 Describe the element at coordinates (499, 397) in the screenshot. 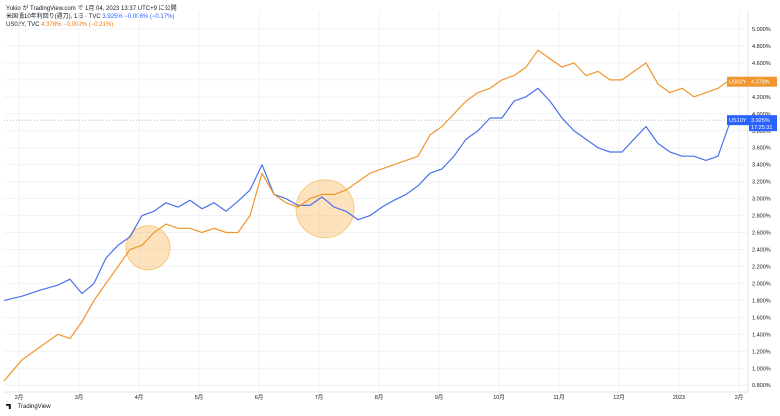

I see `x-tick-label: 10月` at that location.